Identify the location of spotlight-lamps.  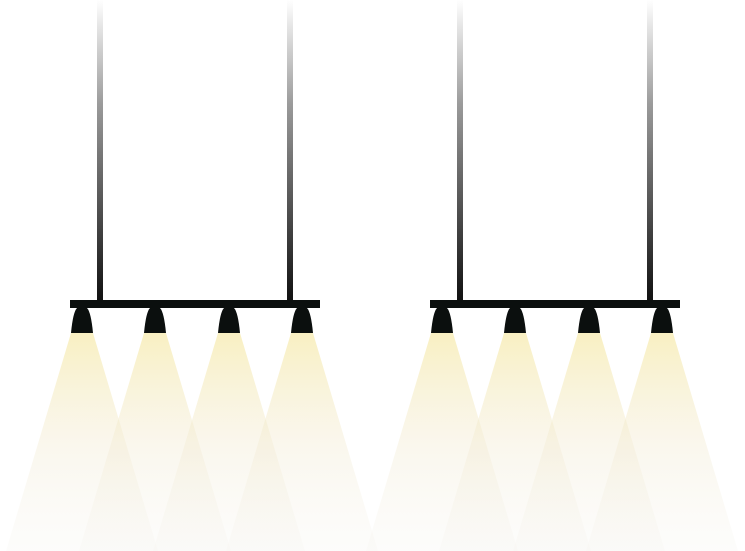
(372, 320).